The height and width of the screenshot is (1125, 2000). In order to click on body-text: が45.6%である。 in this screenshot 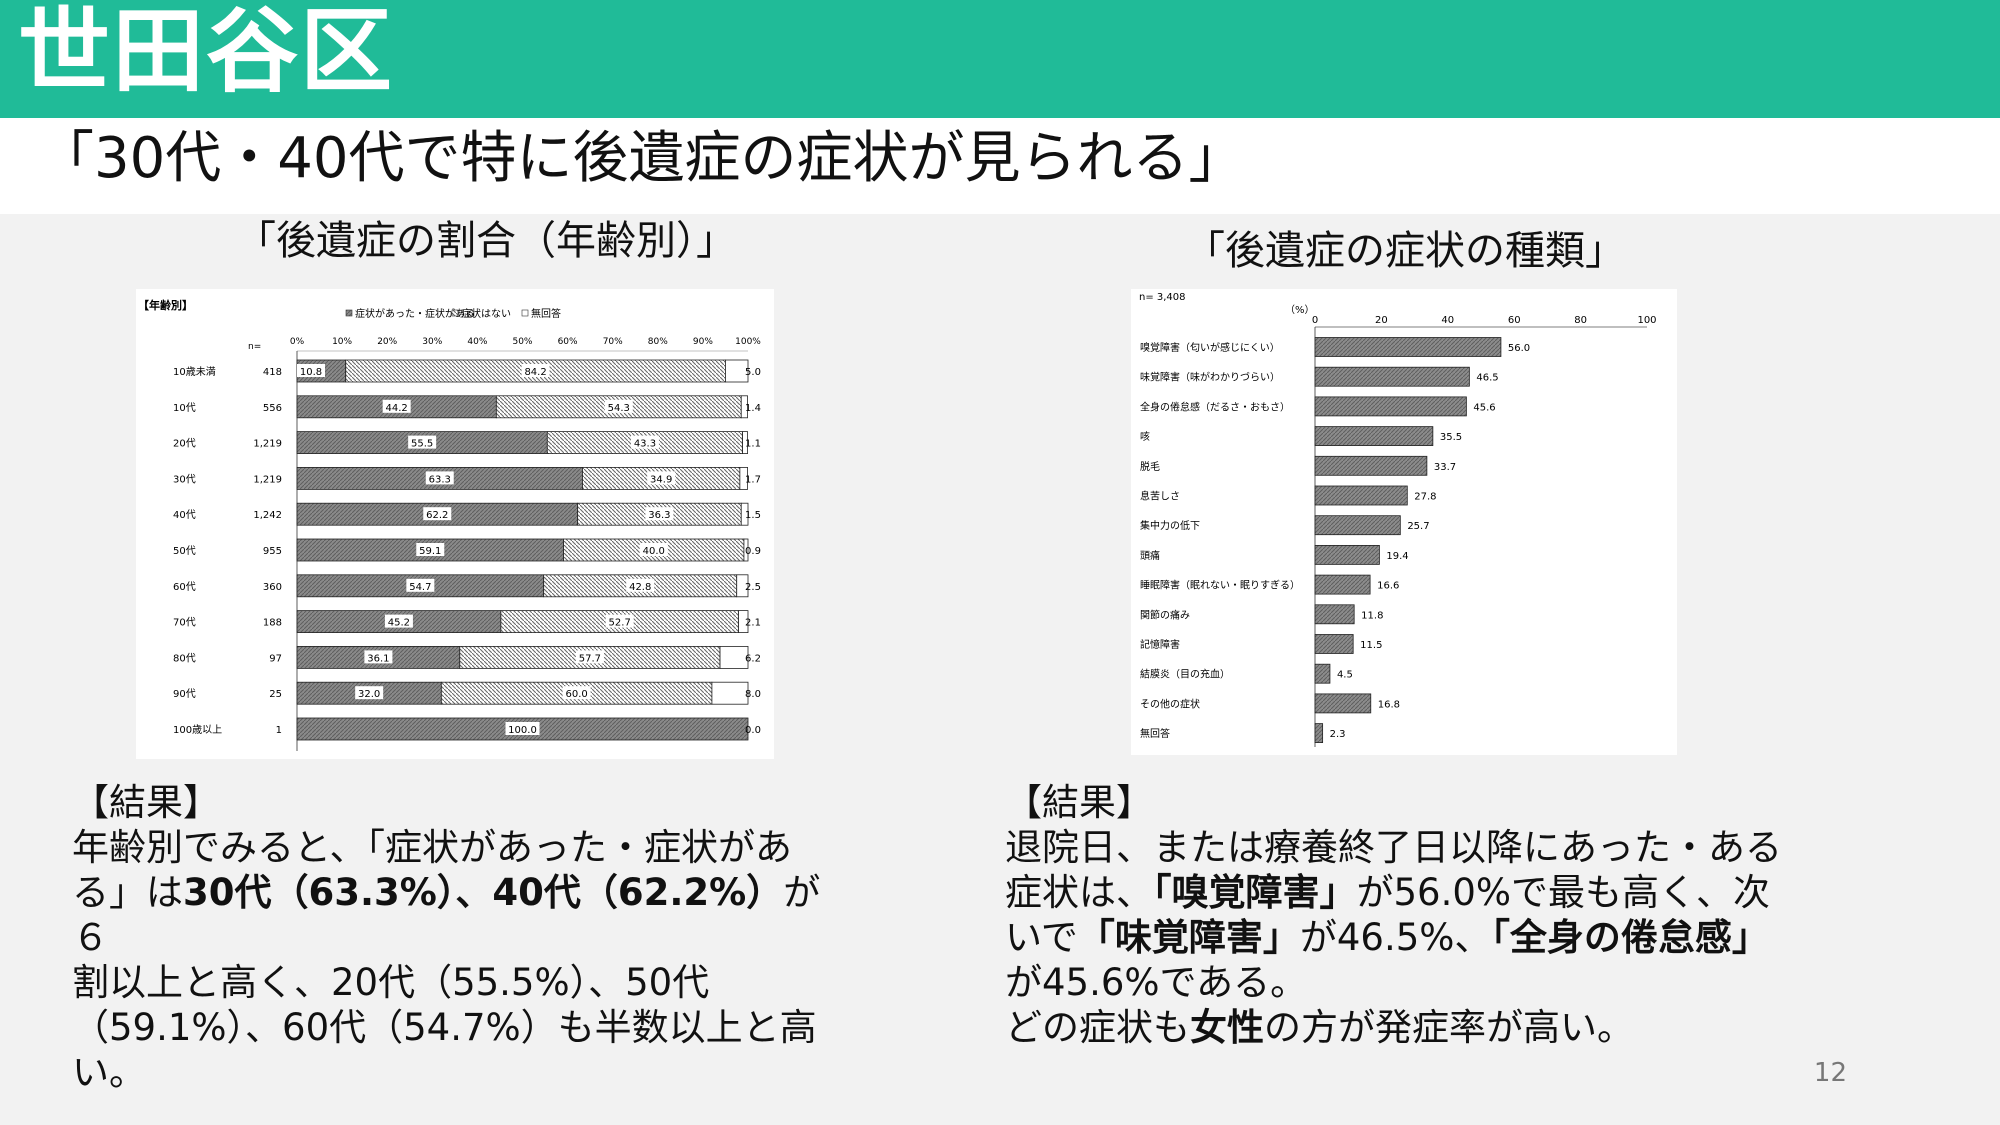, I will do `click(1156, 982)`.